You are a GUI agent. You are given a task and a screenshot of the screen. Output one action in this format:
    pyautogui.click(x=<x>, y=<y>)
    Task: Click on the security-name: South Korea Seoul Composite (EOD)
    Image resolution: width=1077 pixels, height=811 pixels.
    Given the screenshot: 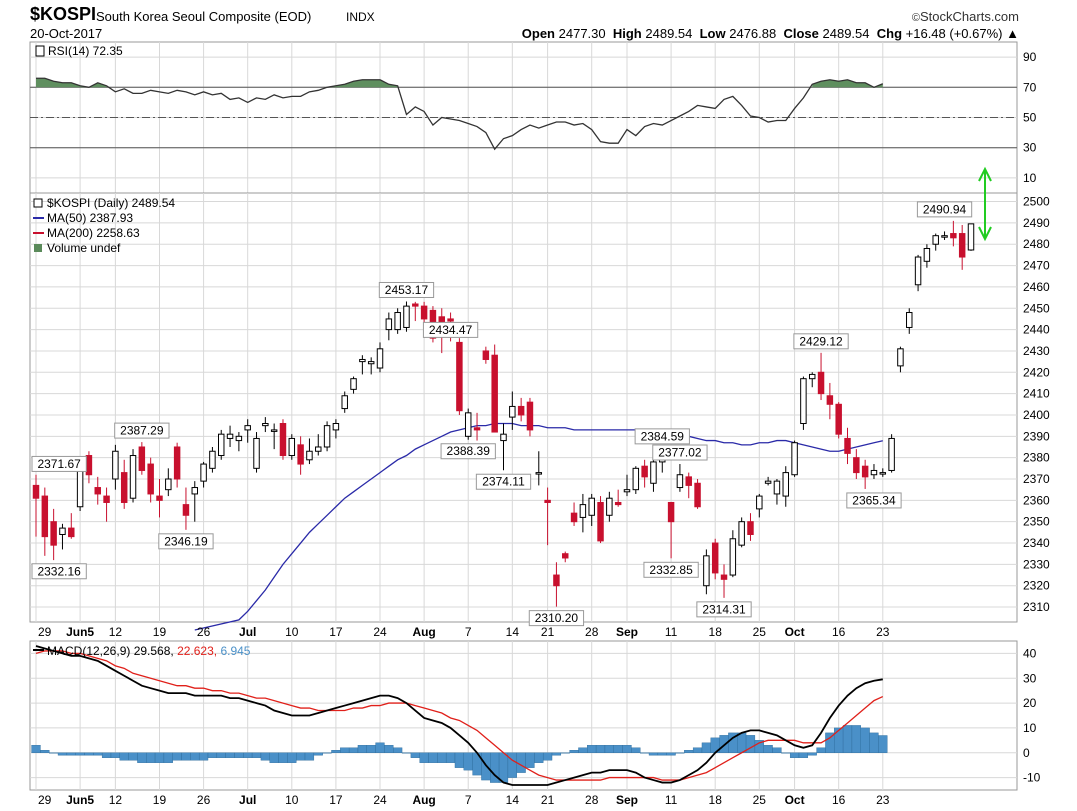 What is the action you would take?
    pyautogui.click(x=204, y=16)
    